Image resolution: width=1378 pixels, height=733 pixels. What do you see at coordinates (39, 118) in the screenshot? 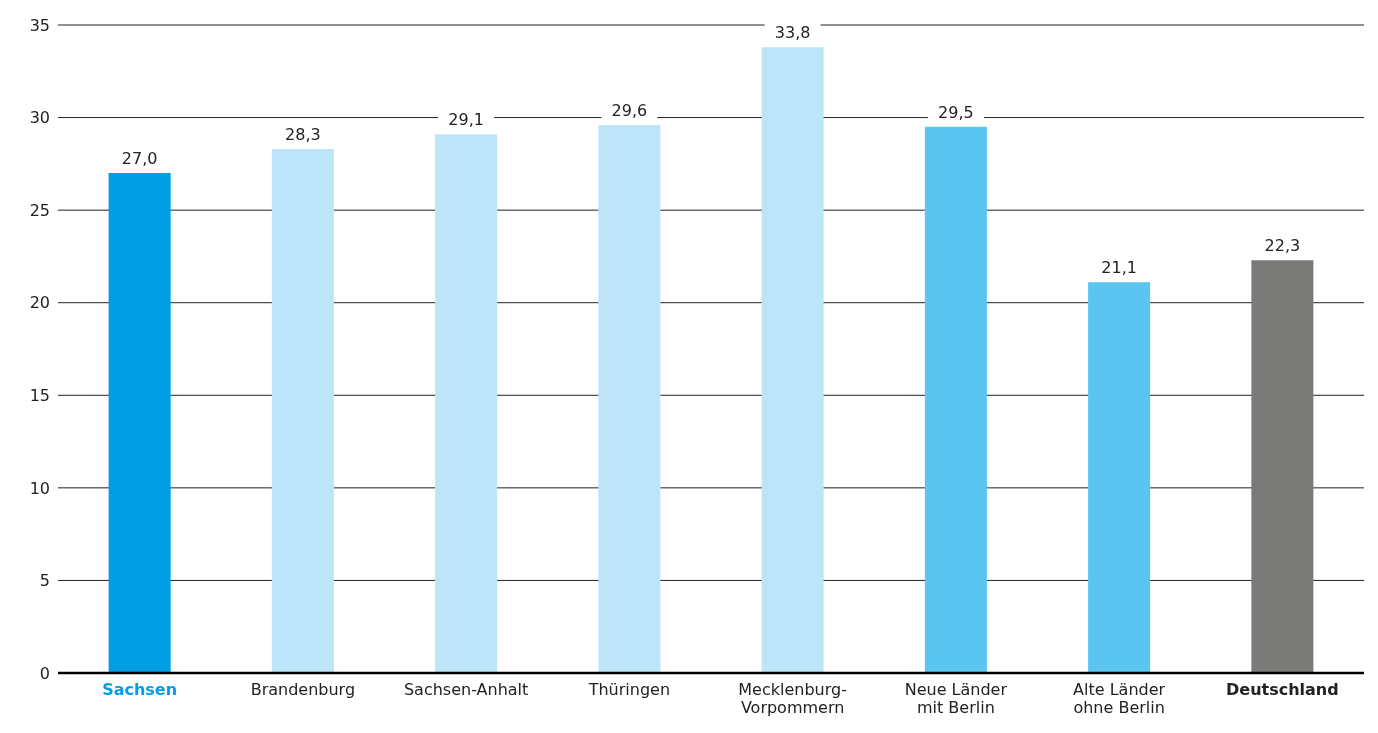
I see `y-tick-label: 30` at bounding box center [39, 118].